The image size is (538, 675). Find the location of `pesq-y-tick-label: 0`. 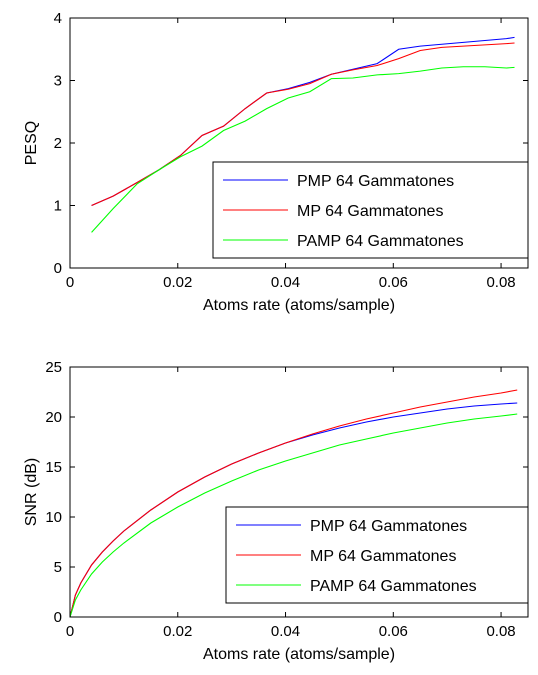

pesq-y-tick-label: 0 is located at coordinates (58, 268).